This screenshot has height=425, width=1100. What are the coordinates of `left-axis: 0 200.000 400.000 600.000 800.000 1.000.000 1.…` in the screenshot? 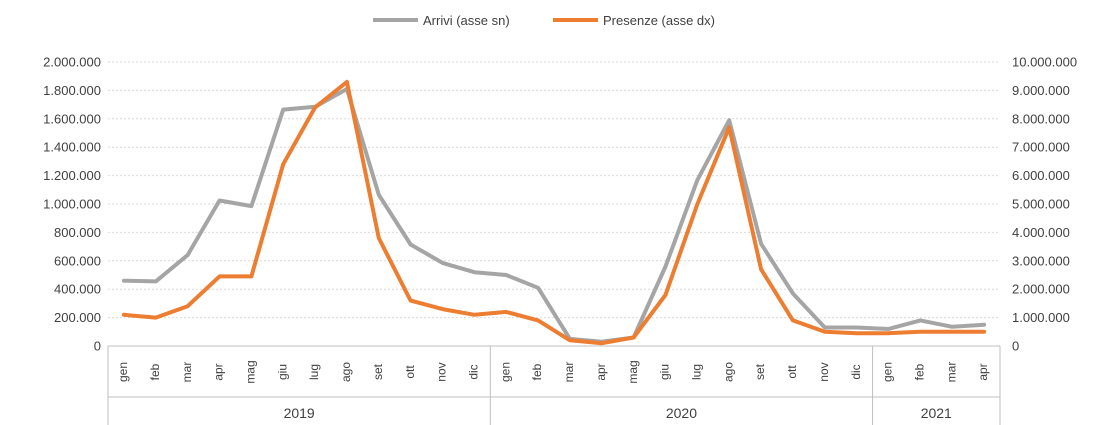 It's located at (72, 204).